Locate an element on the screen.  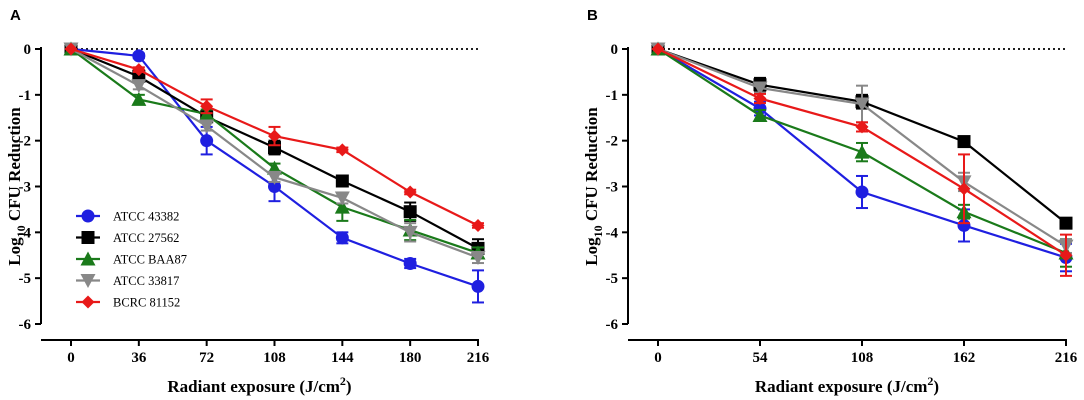
panel-b-xtick-label: 54 is located at coordinates (761, 358).